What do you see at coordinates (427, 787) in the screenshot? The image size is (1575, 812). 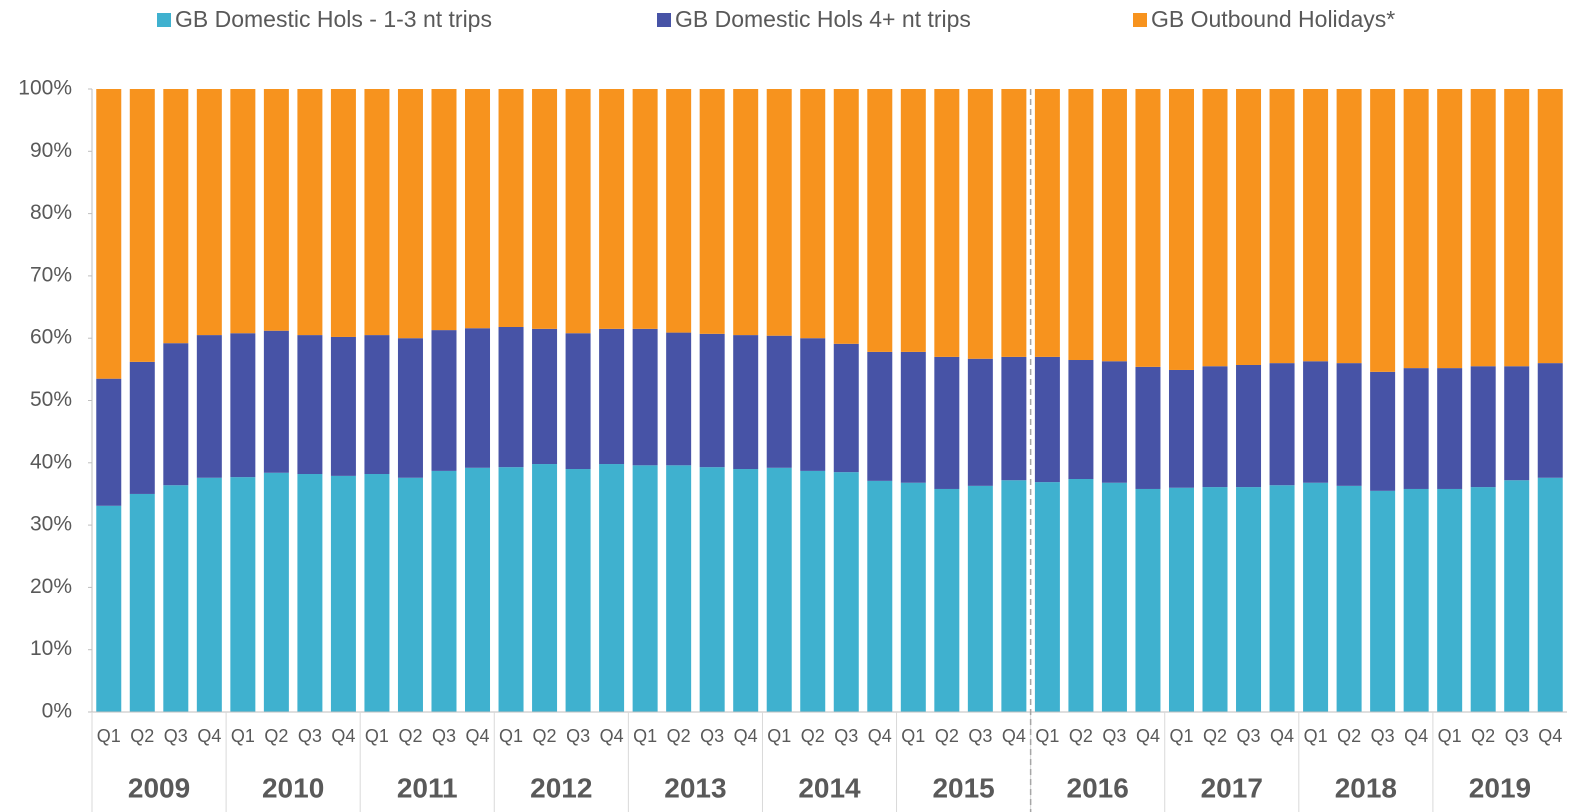 I see `year-label: 2011` at bounding box center [427, 787].